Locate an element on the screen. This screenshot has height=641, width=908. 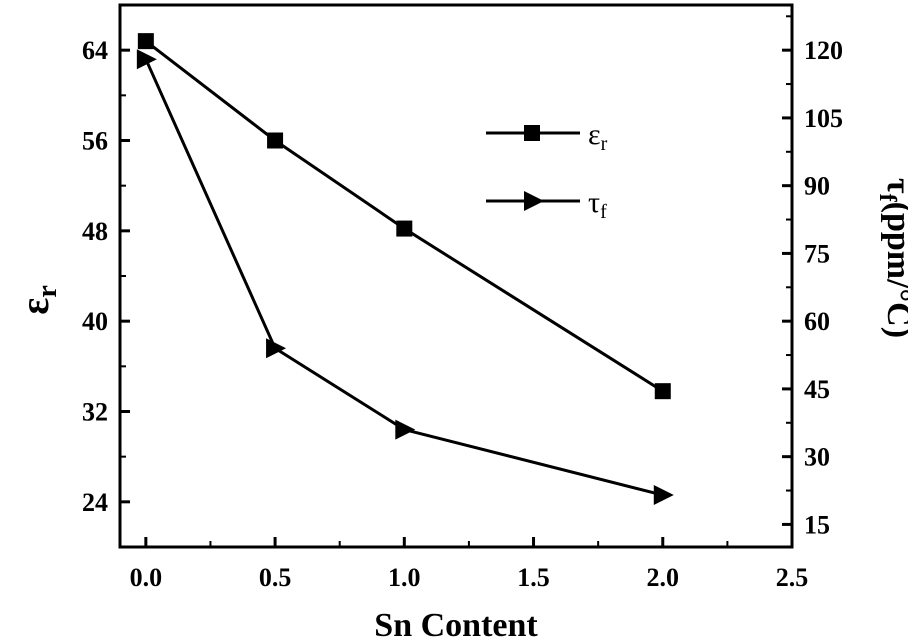
x-axis-title: Sn Content is located at coordinates (456, 624).